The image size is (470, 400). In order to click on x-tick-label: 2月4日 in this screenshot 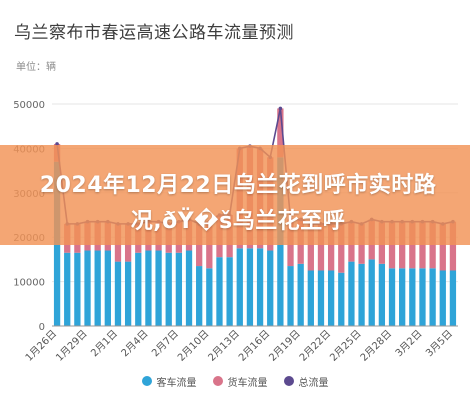, I will do `click(135, 344)`.